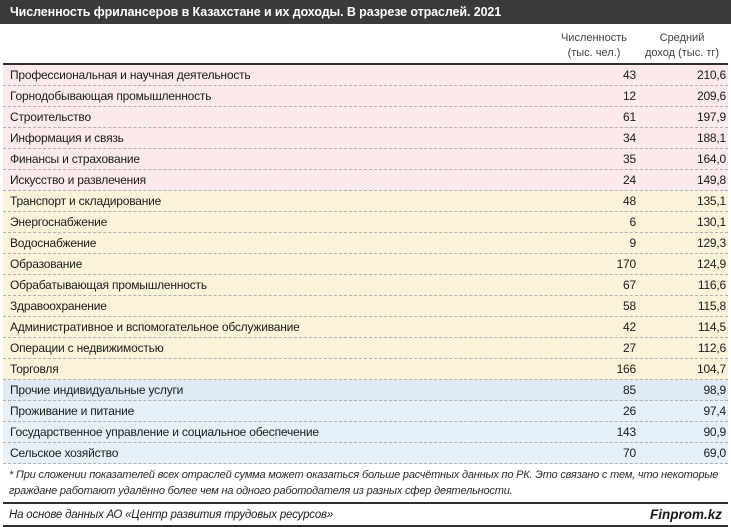  Describe the element at coordinates (711, 264) in the screenshot. I see `row-income-value: 124,9` at that location.